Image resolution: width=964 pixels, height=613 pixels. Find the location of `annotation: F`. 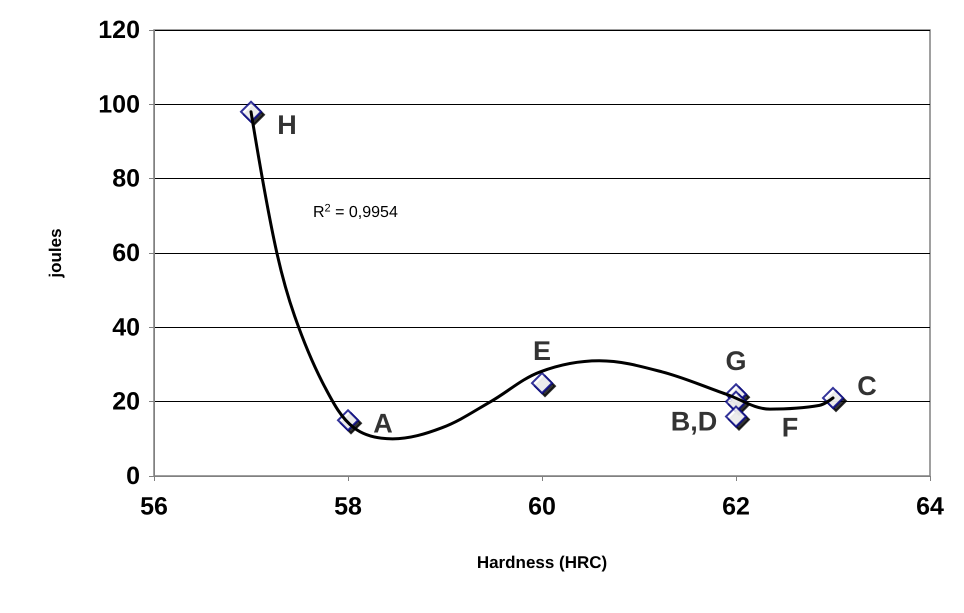

annotation: F is located at coordinates (790, 427).